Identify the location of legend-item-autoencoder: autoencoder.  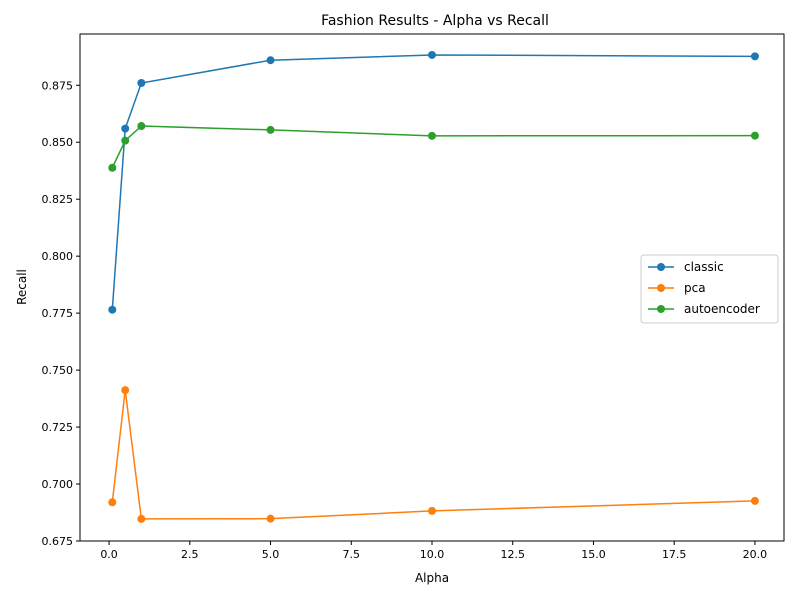
(704, 309).